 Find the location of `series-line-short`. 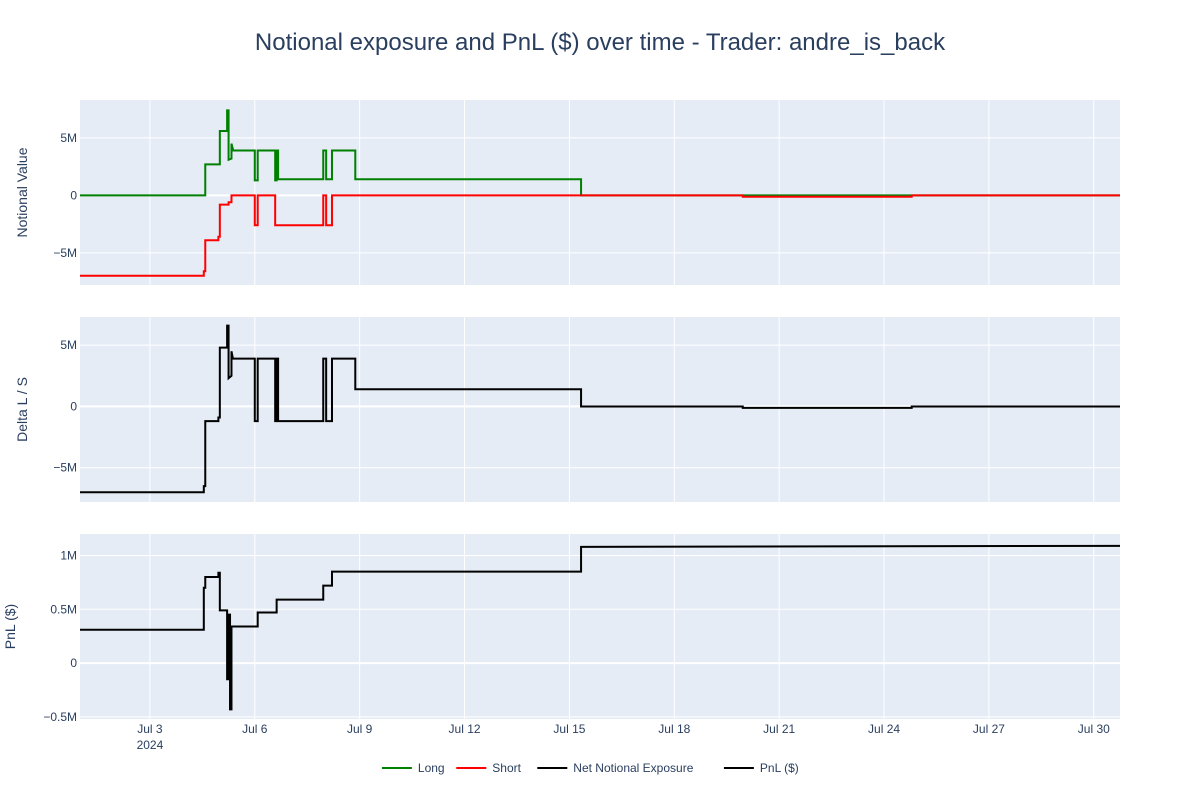

series-line-short is located at coordinates (600, 235).